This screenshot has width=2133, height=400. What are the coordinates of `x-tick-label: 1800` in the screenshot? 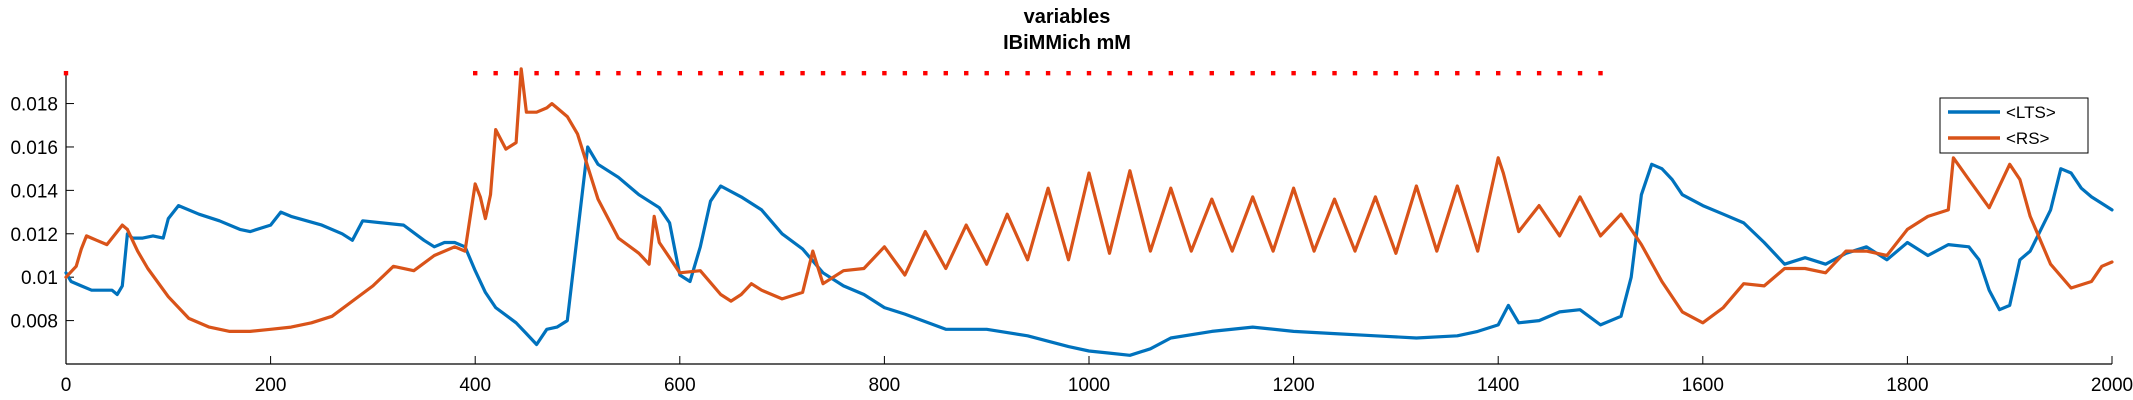 It's located at (1907, 385).